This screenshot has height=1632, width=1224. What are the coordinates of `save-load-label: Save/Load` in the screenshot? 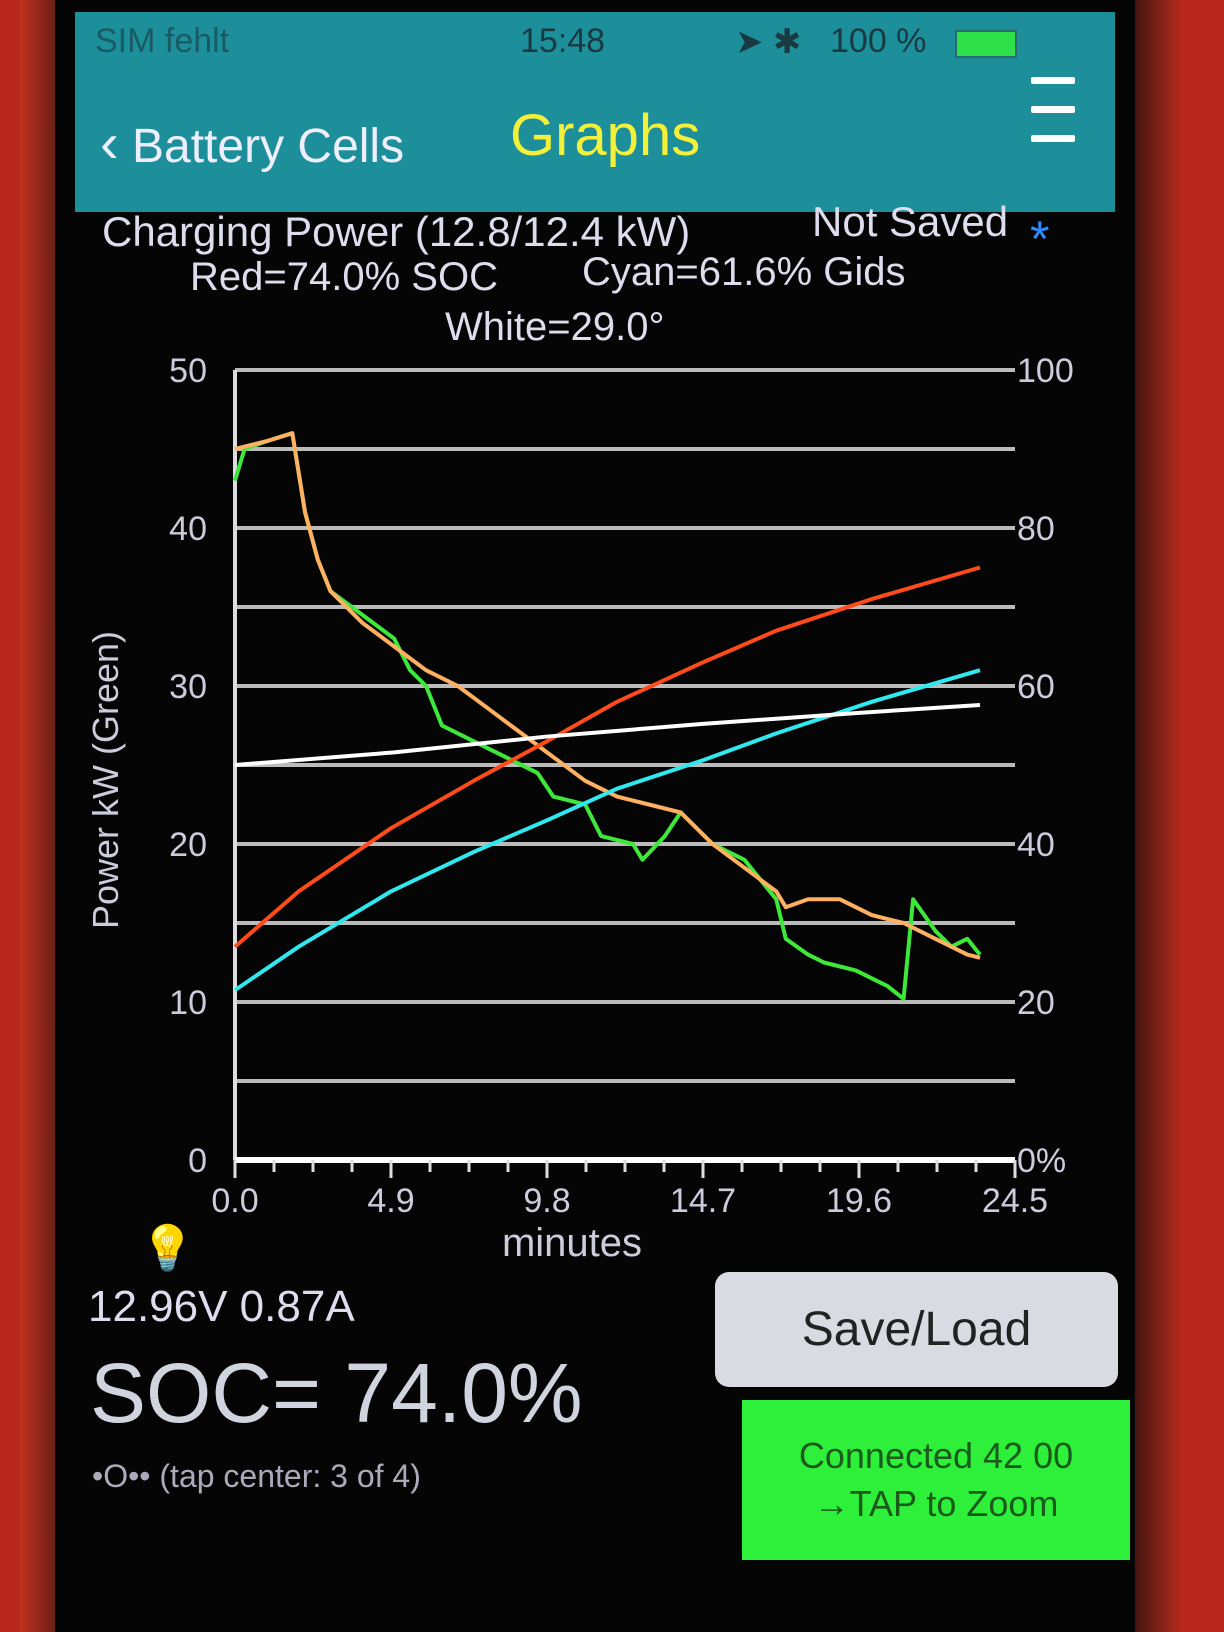 It's located at (916, 1329).